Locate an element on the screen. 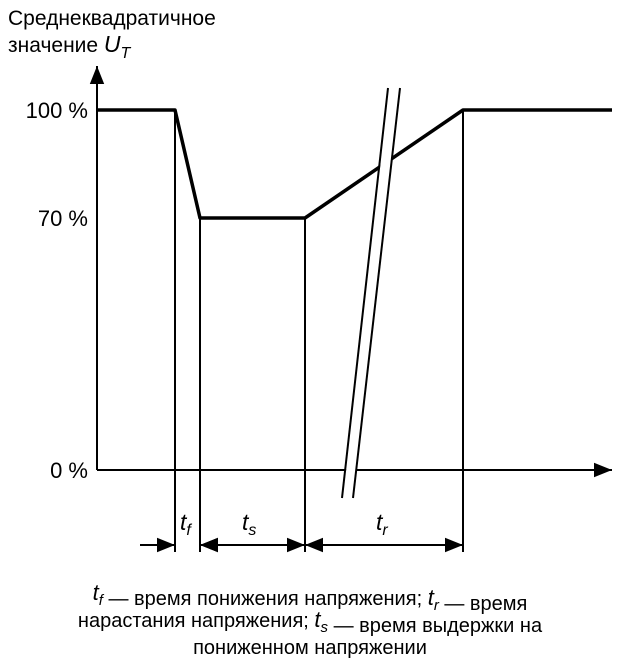  interval-label: tr is located at coordinates (382, 524).